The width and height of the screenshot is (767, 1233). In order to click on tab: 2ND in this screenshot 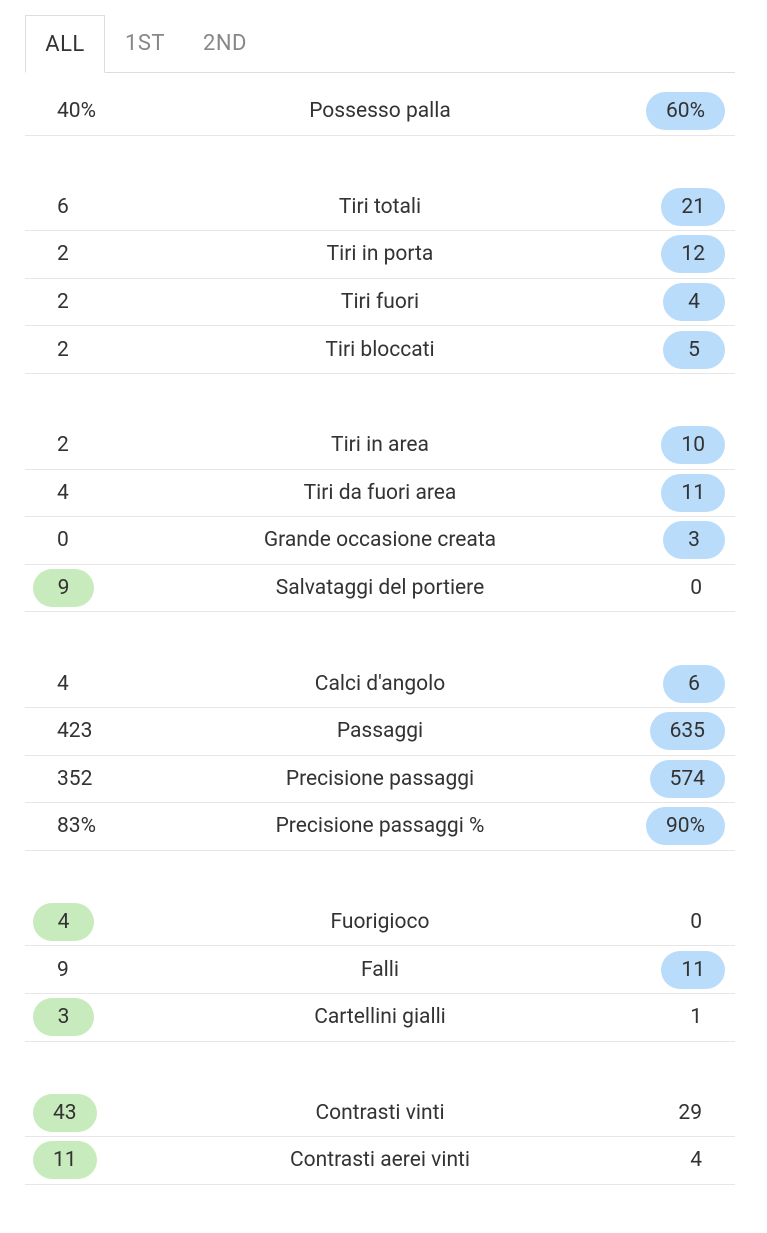, I will do `click(225, 43)`.